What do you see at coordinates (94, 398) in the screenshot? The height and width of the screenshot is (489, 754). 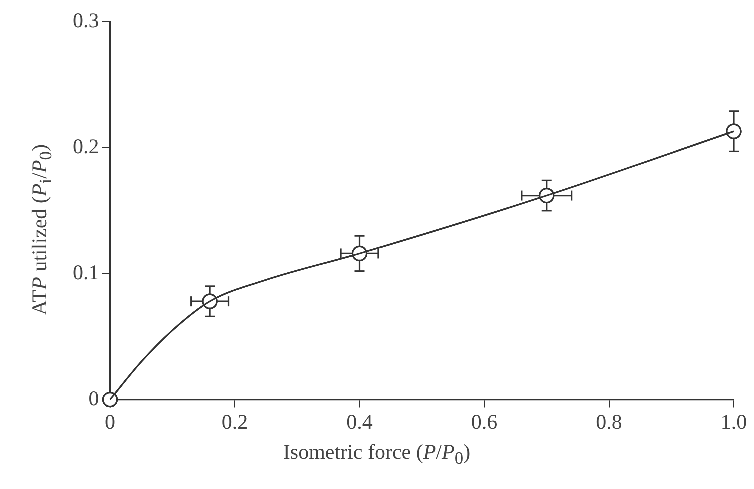 I see `y-tick-label: 0` at bounding box center [94, 398].